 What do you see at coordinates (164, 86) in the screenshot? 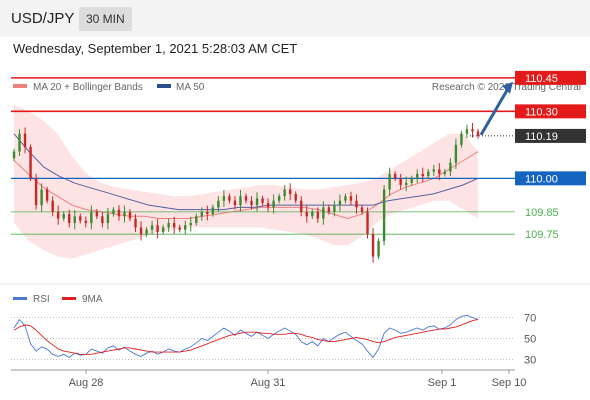
I see `legend-swatch-ma50` at bounding box center [164, 86].